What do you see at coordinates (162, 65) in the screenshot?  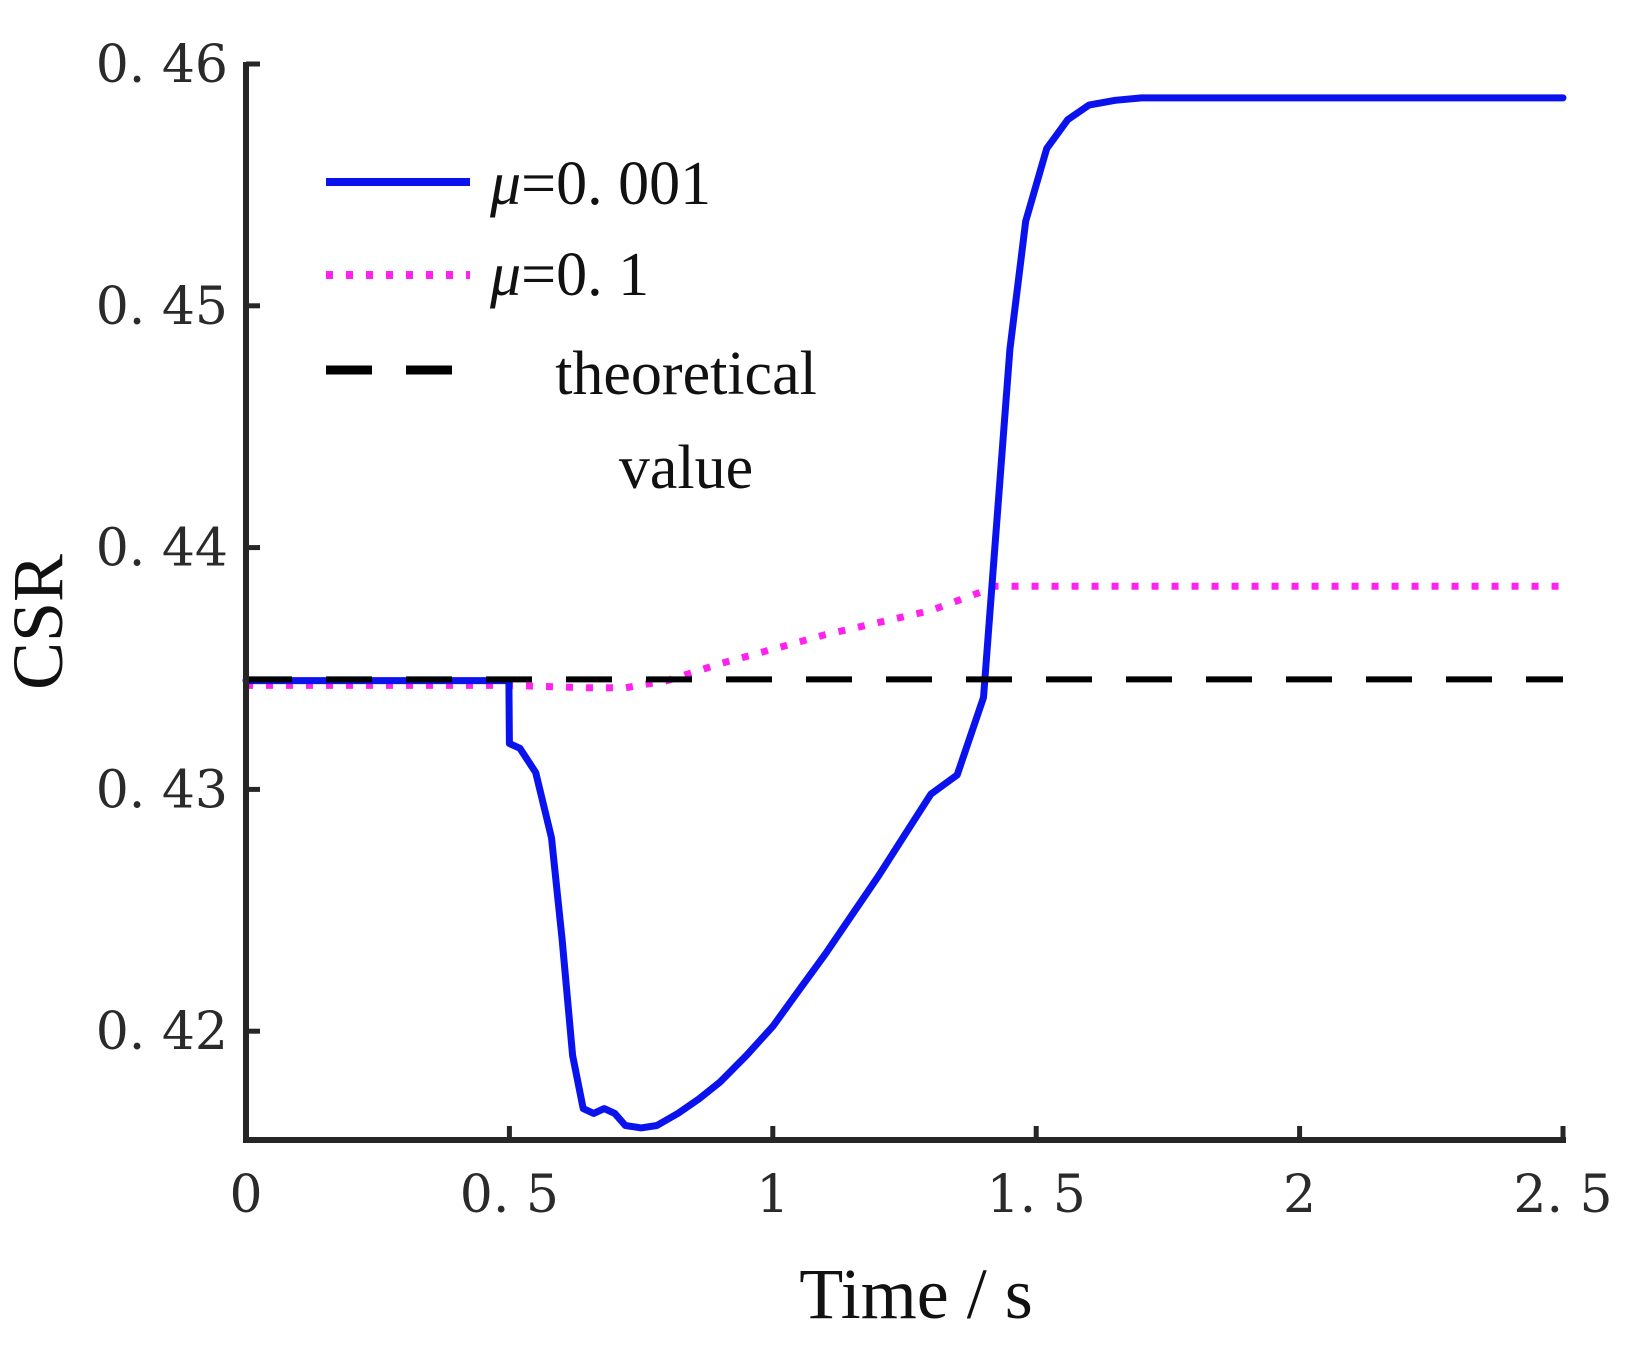 I see `y-tick-label: 0. 46` at bounding box center [162, 65].